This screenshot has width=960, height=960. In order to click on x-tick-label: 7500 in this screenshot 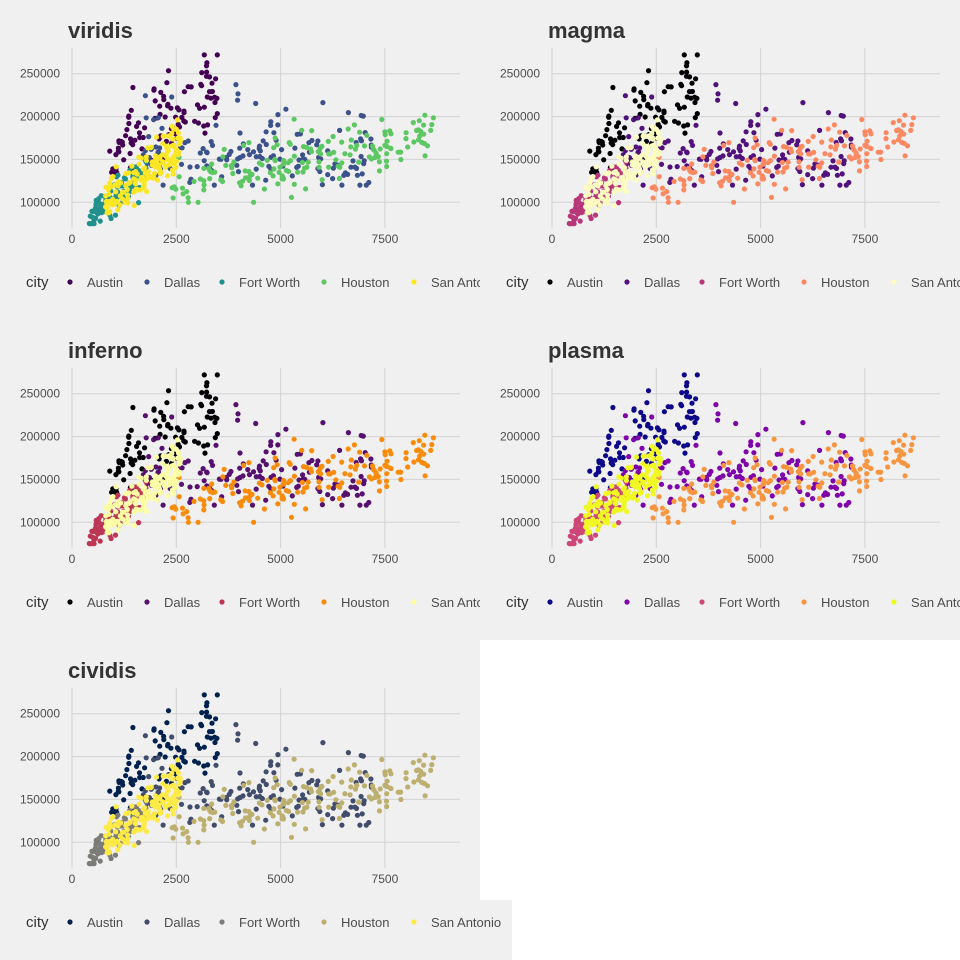, I will do `click(385, 559)`.